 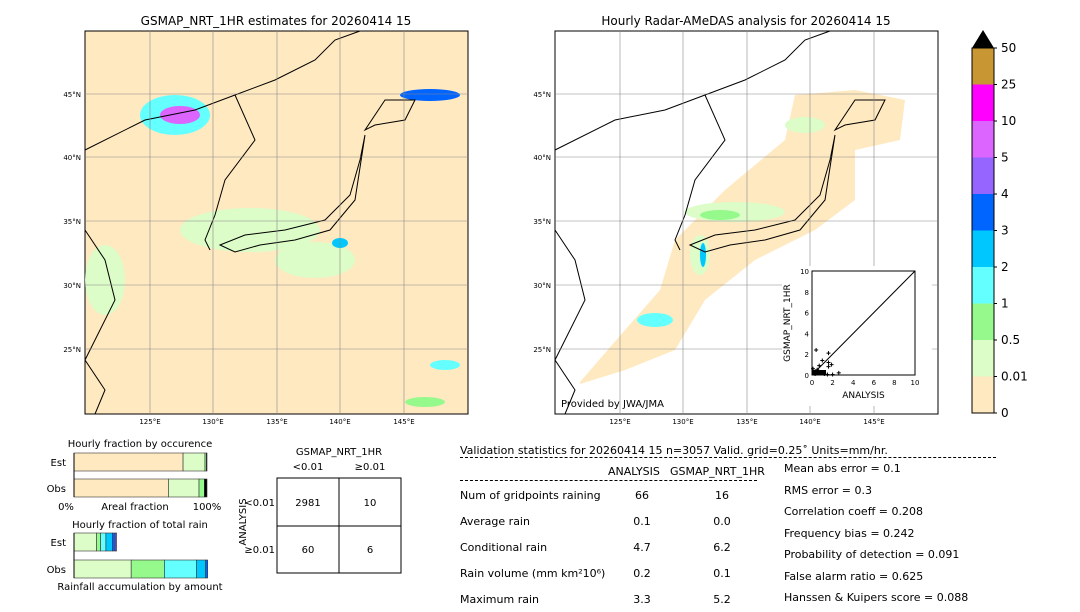 I want to click on stat-gsmap-value: 5.2, so click(x=722, y=599).